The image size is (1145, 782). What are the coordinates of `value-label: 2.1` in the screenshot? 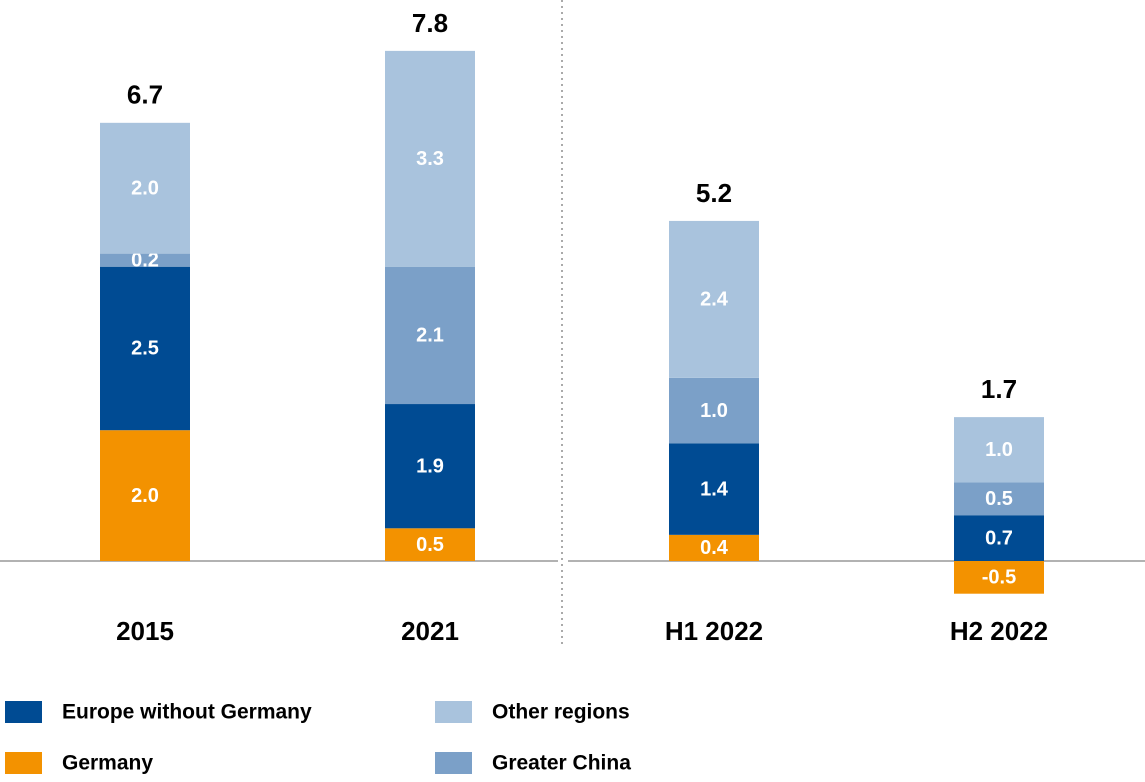 It's located at (430, 336).